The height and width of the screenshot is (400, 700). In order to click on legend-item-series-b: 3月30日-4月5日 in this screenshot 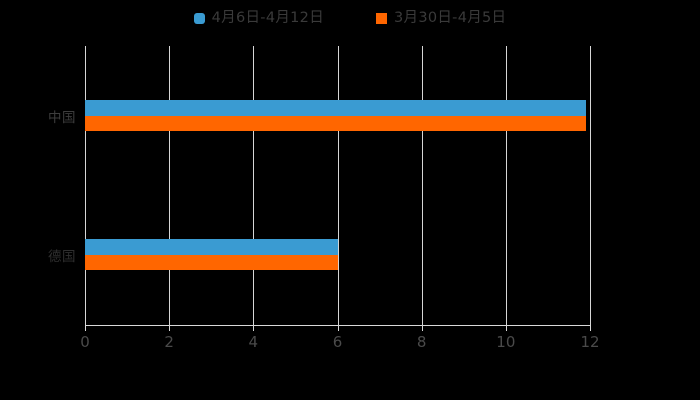, I will do `click(441, 18)`.